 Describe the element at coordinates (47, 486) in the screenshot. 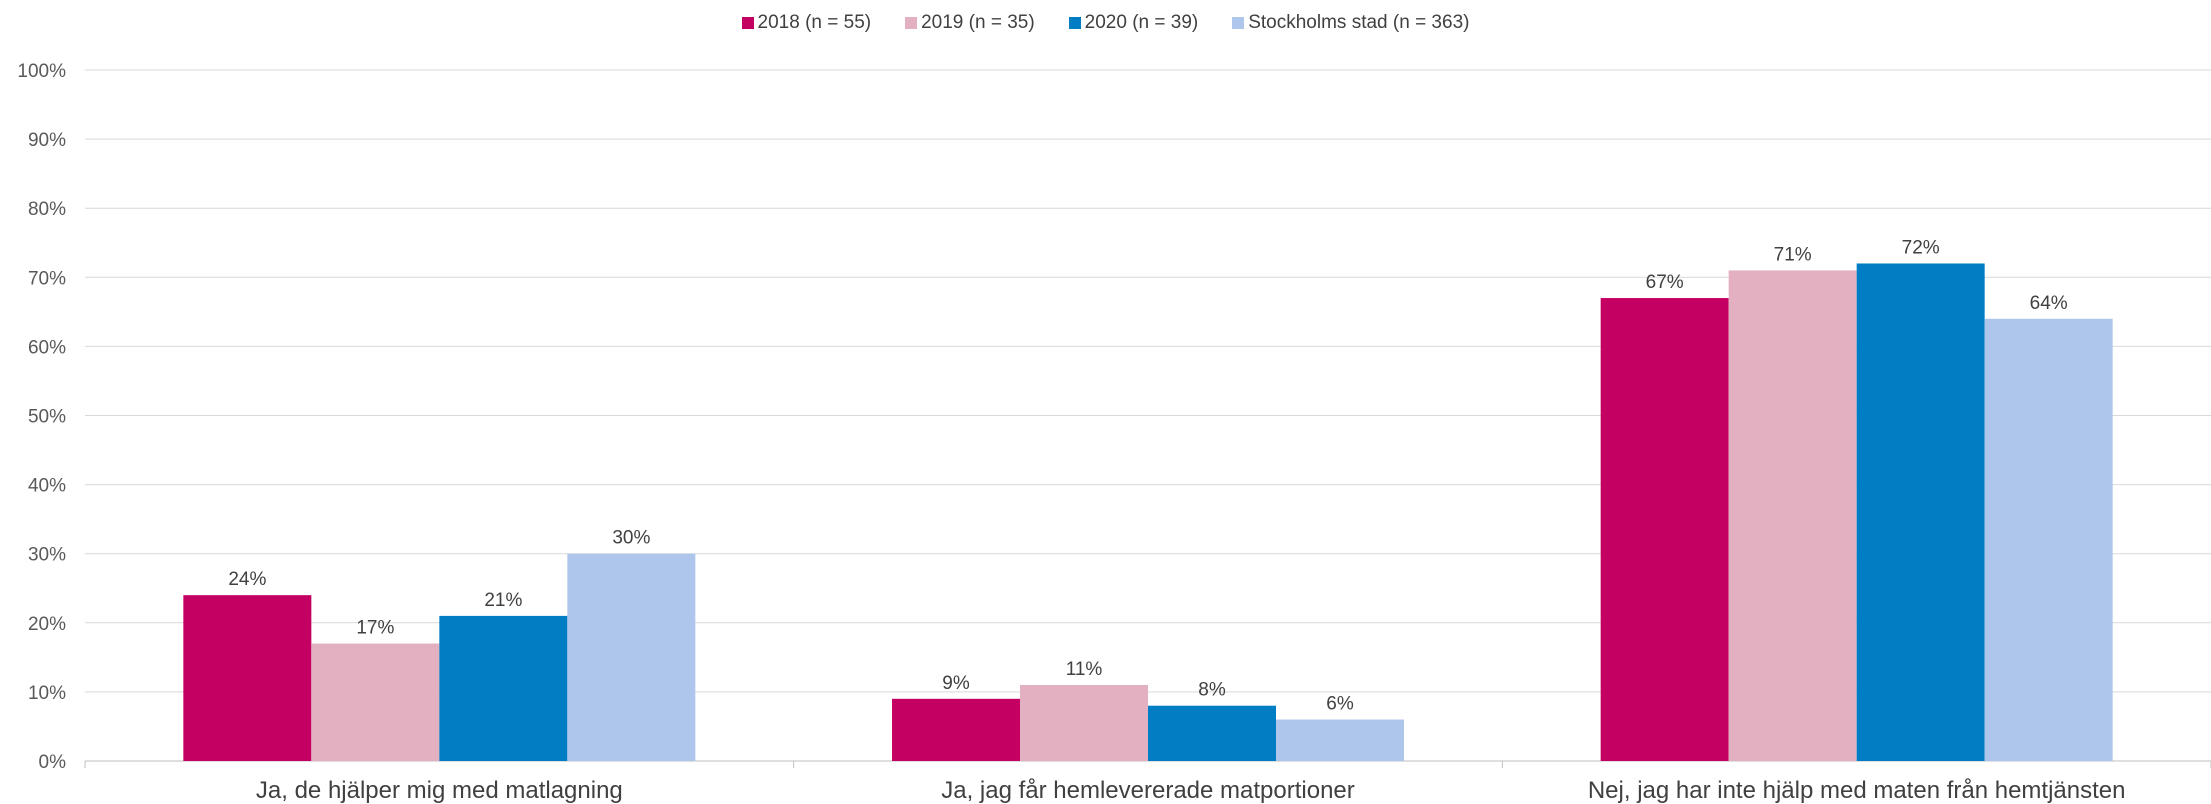

I see `y-tick-label: 40%` at that location.